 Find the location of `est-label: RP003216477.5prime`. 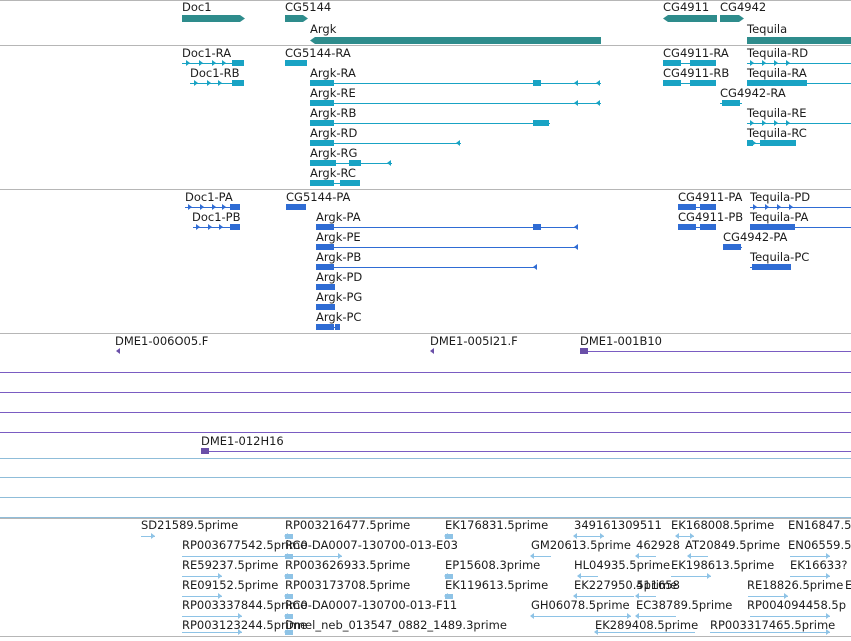

est-label: RP003216477.5prime is located at coordinates (348, 525).